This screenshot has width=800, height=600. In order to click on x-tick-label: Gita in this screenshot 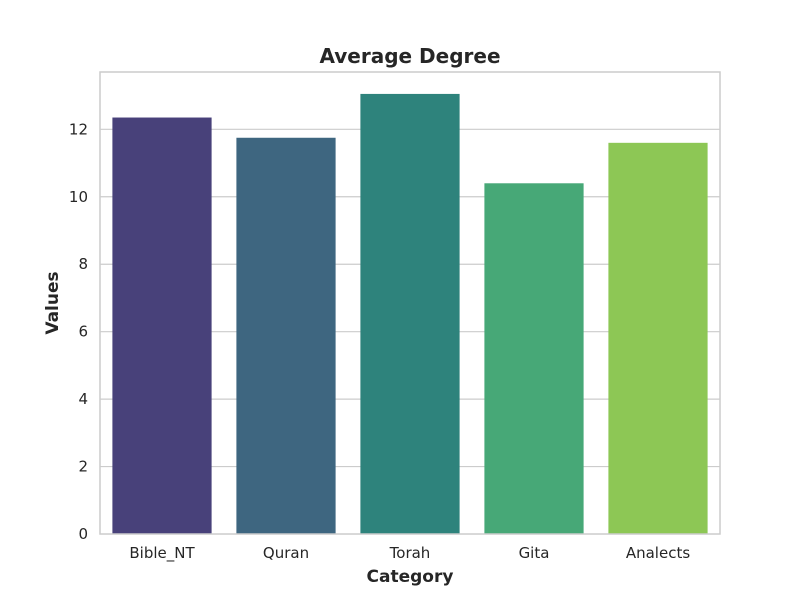, I will do `click(534, 553)`.